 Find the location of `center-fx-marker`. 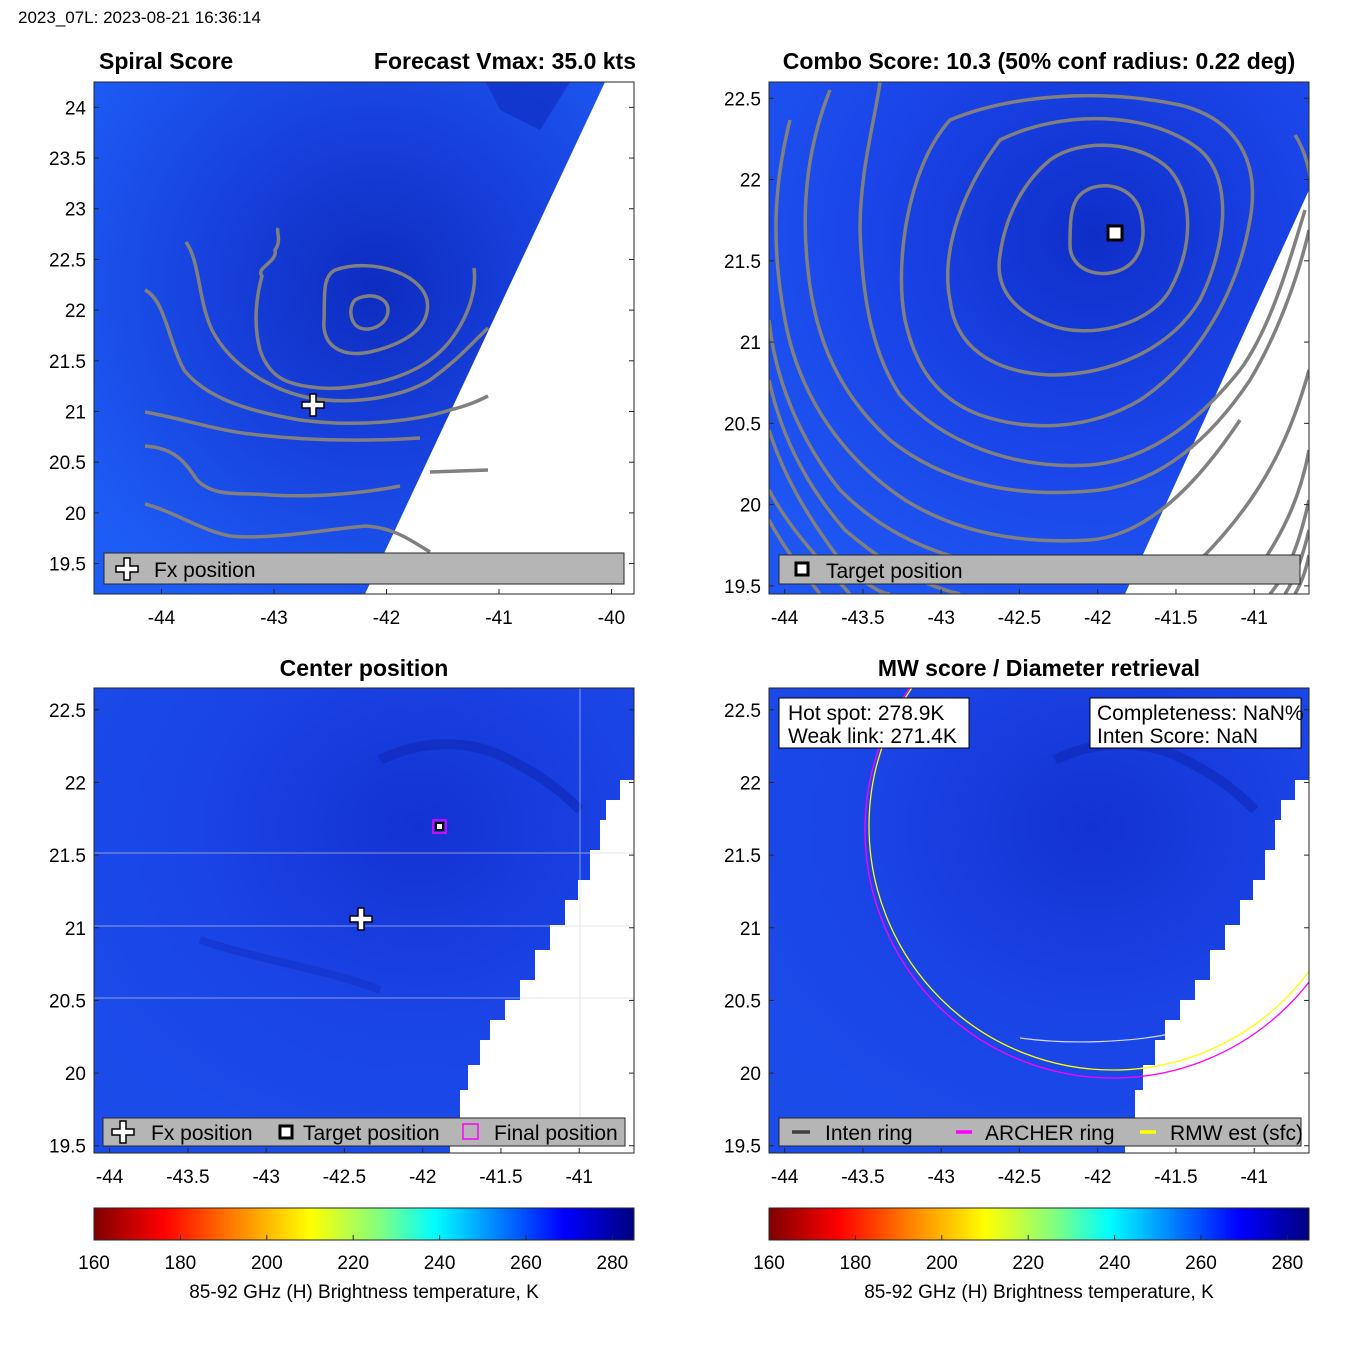

center-fx-marker is located at coordinates (361, 919).